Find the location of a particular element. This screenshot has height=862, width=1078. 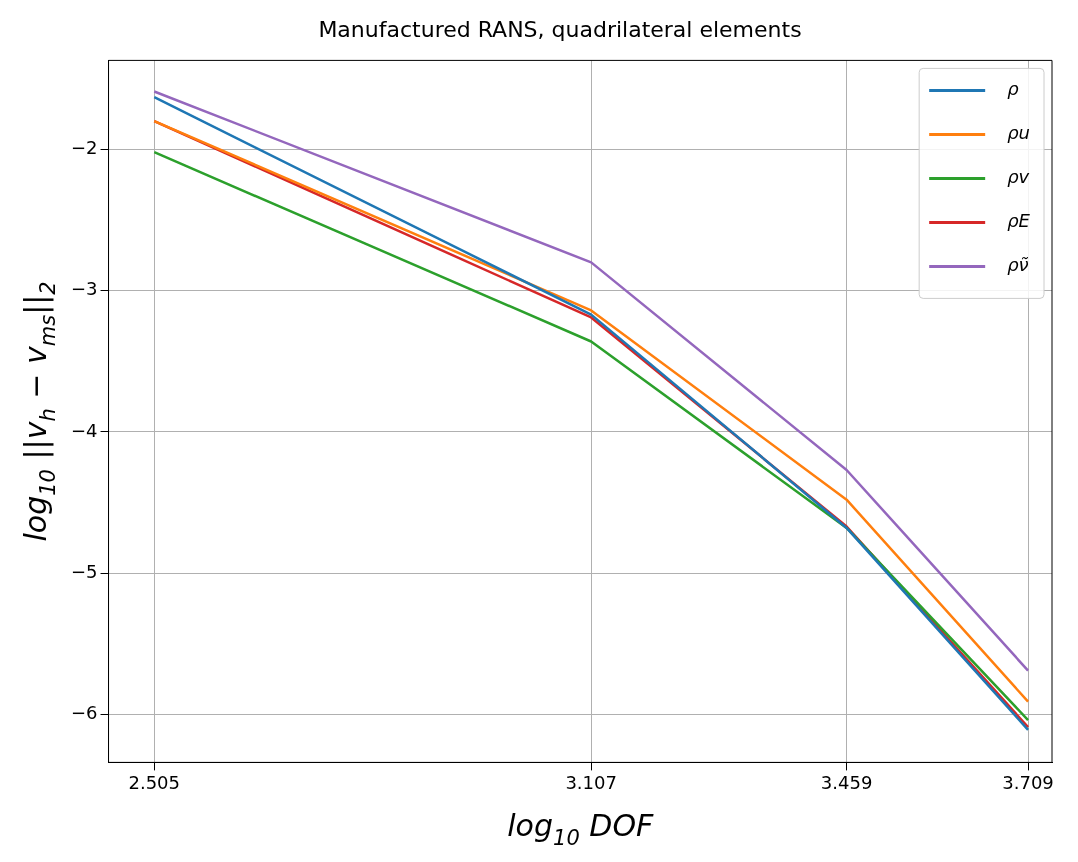

y-tick-label: −3 is located at coordinates (84, 289).